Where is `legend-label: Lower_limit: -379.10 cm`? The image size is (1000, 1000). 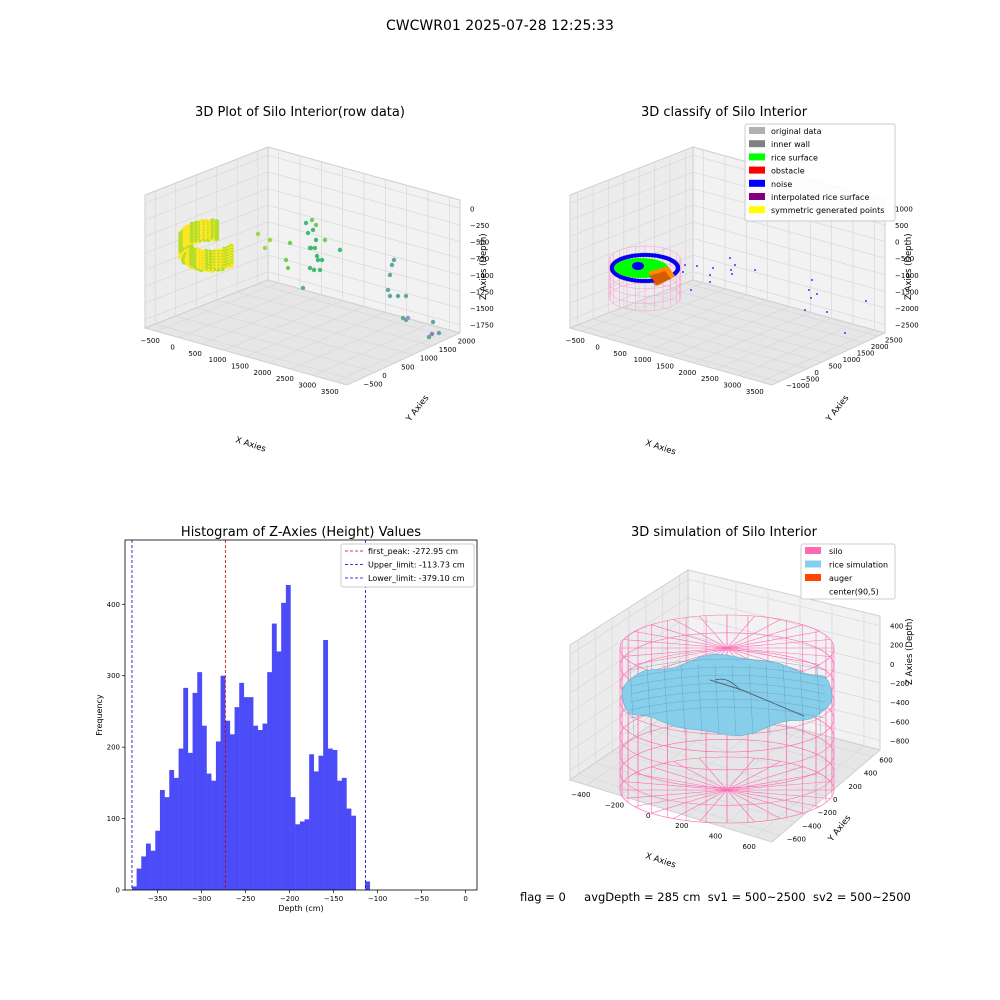 legend-label: Lower_limit: -379.10 cm is located at coordinates (416, 578).